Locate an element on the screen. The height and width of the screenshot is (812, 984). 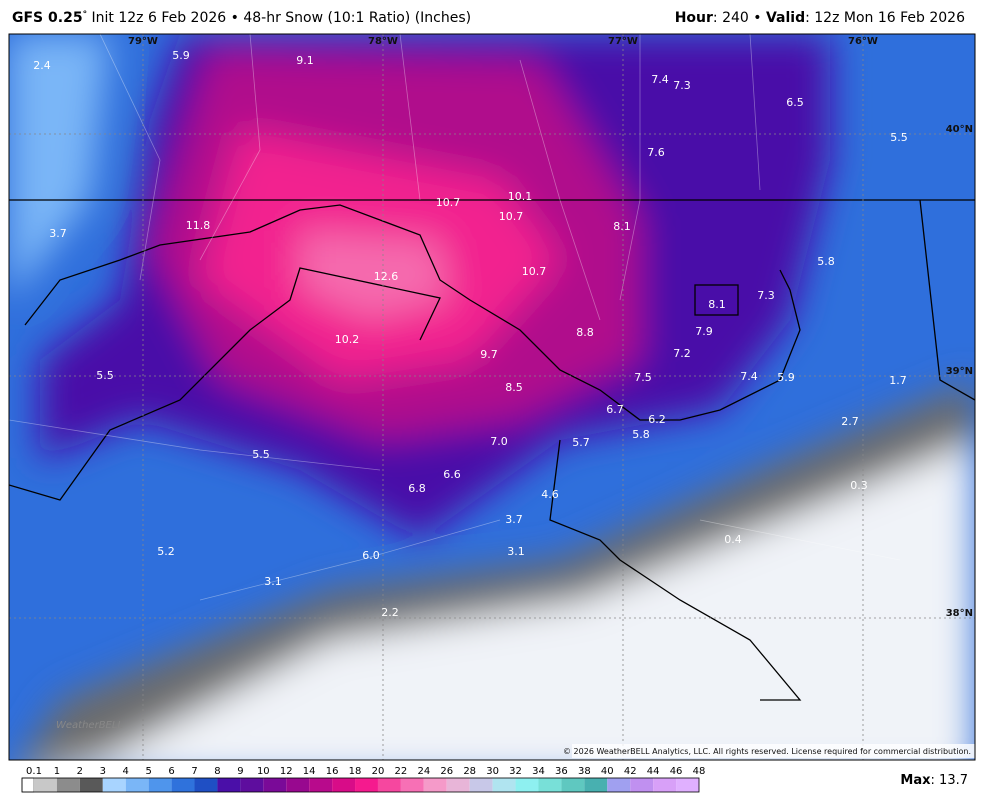
colorbar-tick: 16 is located at coordinates (332, 771).